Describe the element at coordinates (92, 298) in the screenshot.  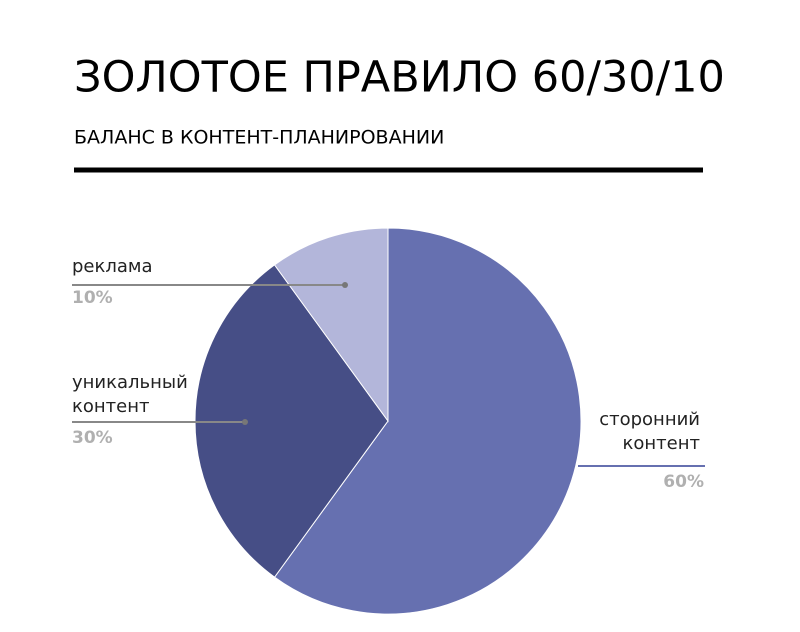
I see `value-label: 10%` at that location.